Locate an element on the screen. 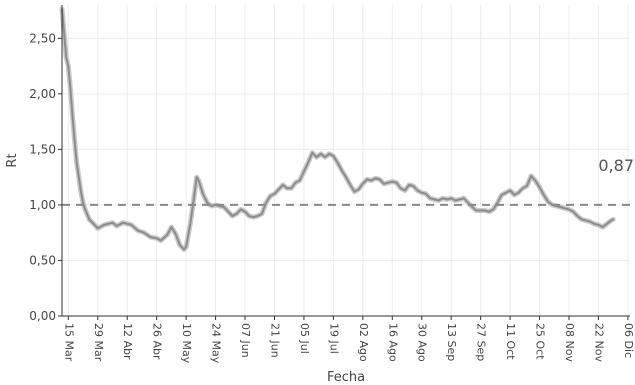 The width and height of the screenshot is (635, 385). y-tick-label-5: 2,50 is located at coordinates (42, 38).